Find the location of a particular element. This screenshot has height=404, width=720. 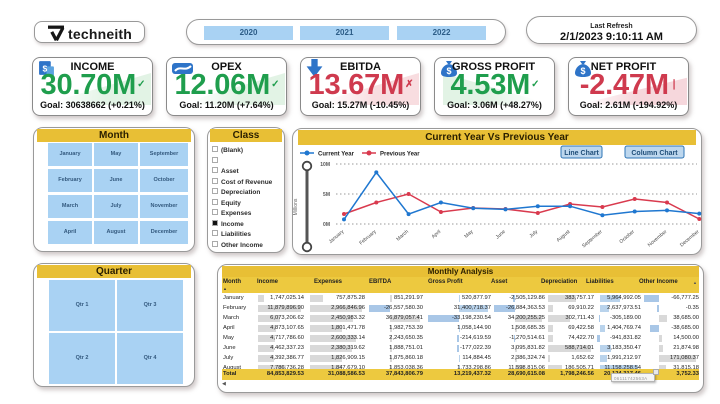

svg-text: July is located at coordinates (533, 234).